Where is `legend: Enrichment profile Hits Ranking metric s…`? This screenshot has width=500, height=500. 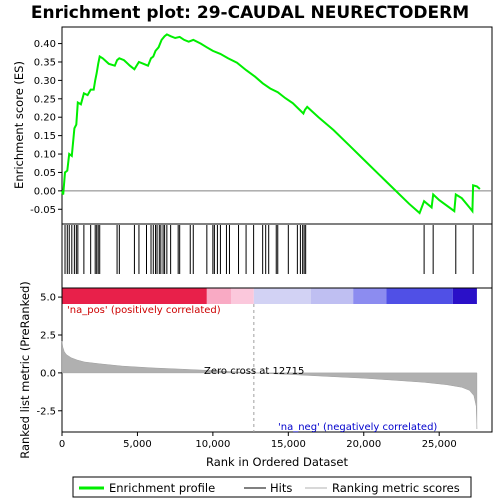 legend: Enrichment profile Hits Ranking metric s… is located at coordinates (272, 487).